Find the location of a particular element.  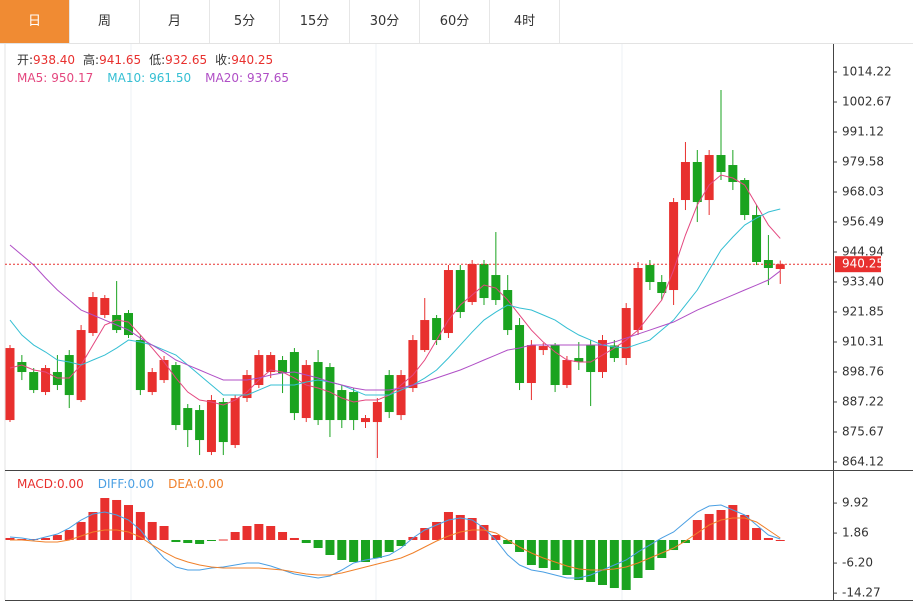

last-price-box is located at coordinates (858, 264).